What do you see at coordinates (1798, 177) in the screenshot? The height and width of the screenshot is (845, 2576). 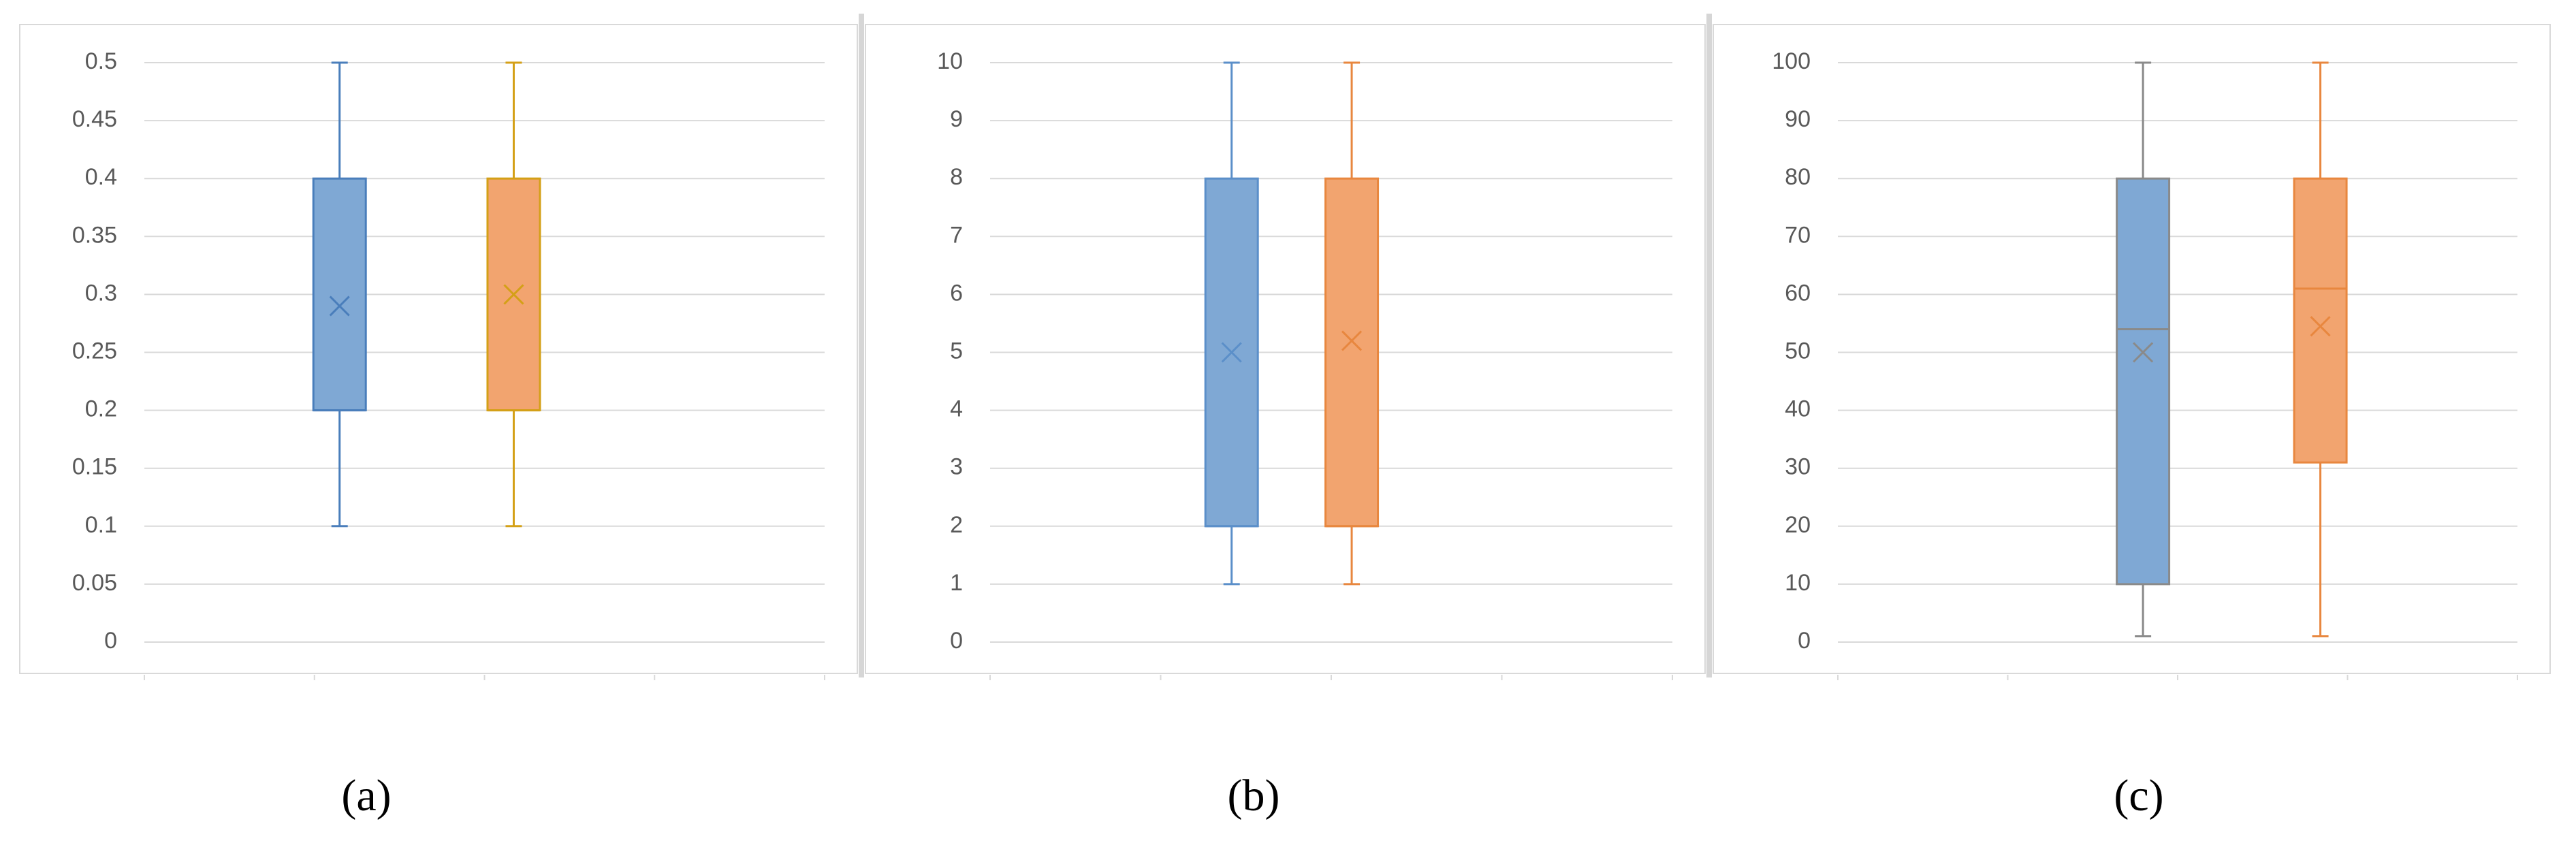 I see `y-tick-label: 80` at bounding box center [1798, 177].